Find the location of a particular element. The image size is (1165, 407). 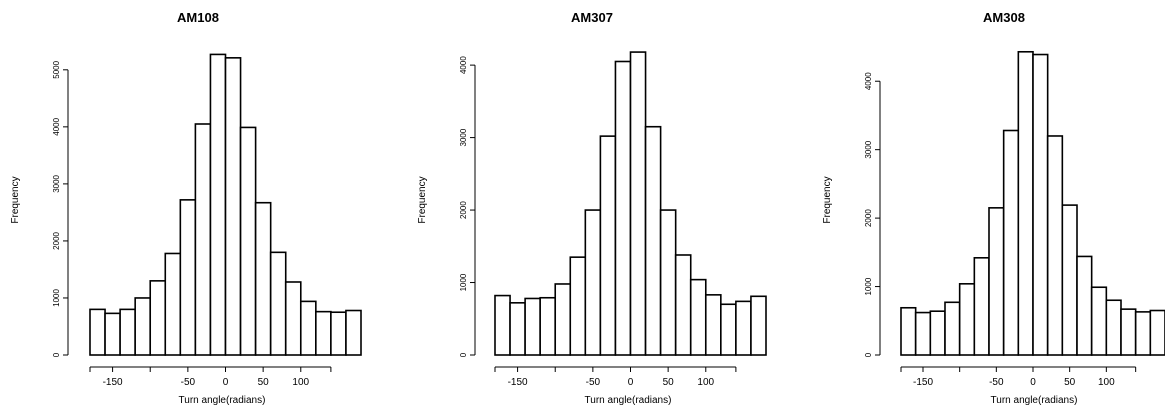

chart-title: AM308 is located at coordinates (1004, 17).